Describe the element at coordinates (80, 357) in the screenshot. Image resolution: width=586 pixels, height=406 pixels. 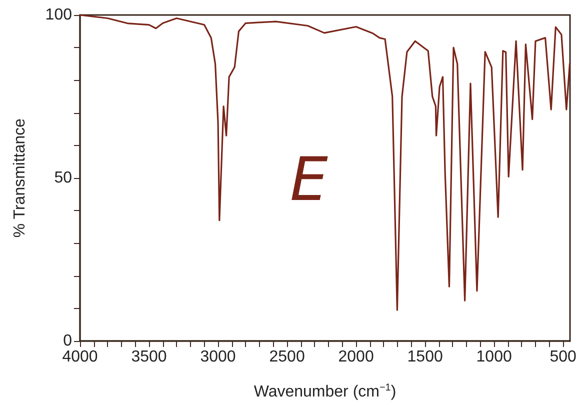
I see `x-tick-label: 4000` at that location.